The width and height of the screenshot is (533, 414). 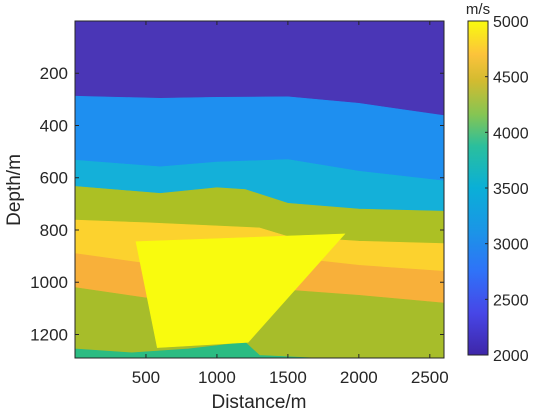 What do you see at coordinates (14, 190) in the screenshot?
I see `y-axis-label: Depth/m` at bounding box center [14, 190].